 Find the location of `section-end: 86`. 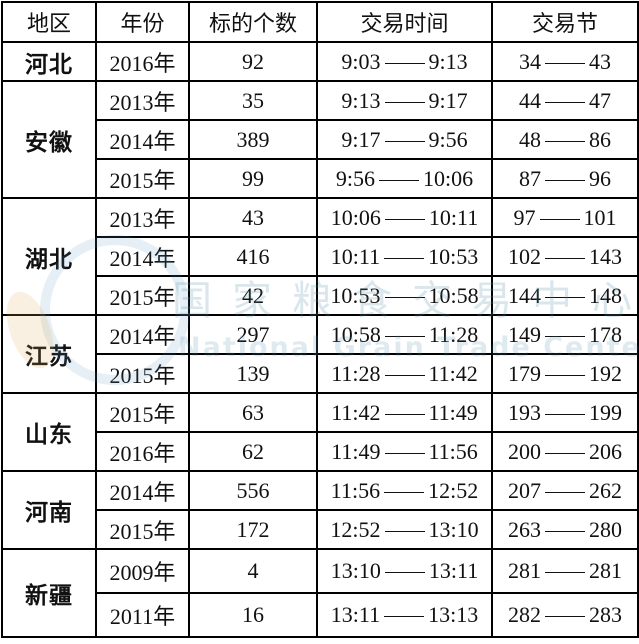

section-end: 86 is located at coordinates (600, 139).